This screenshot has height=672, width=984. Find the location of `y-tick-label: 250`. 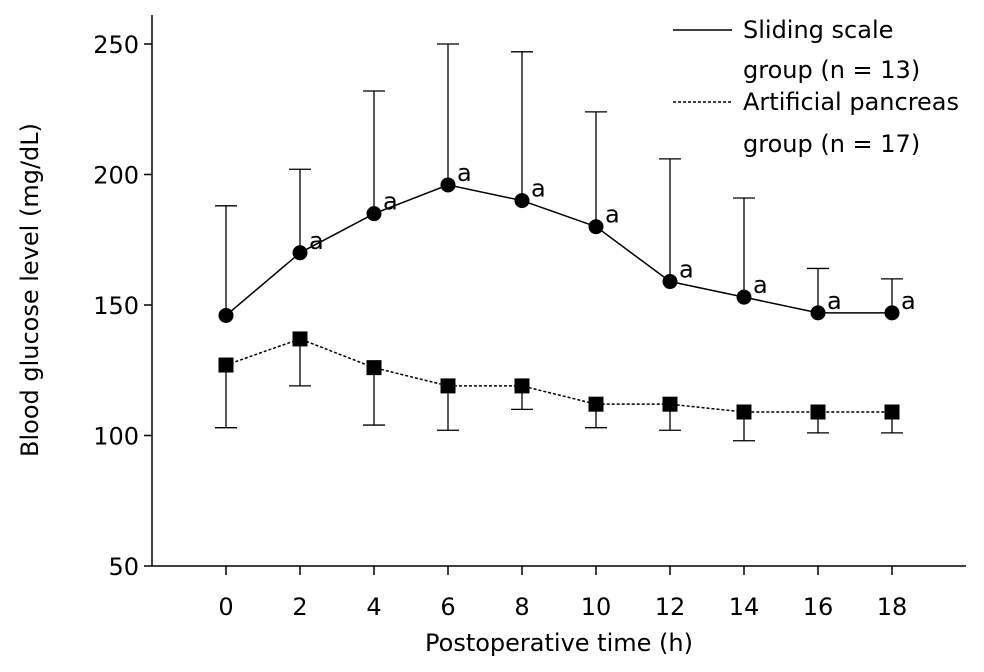

y-tick-label: 250 is located at coordinates (116, 45).